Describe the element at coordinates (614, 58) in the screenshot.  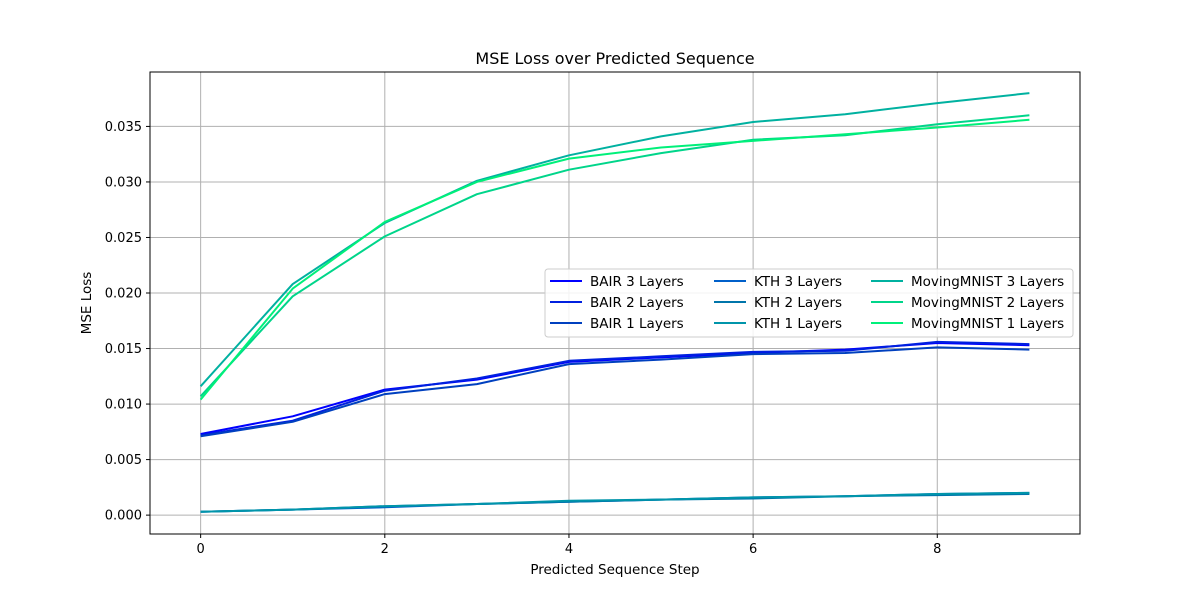
I see `chart-title: MSE Loss over Predicted Sequence` at that location.